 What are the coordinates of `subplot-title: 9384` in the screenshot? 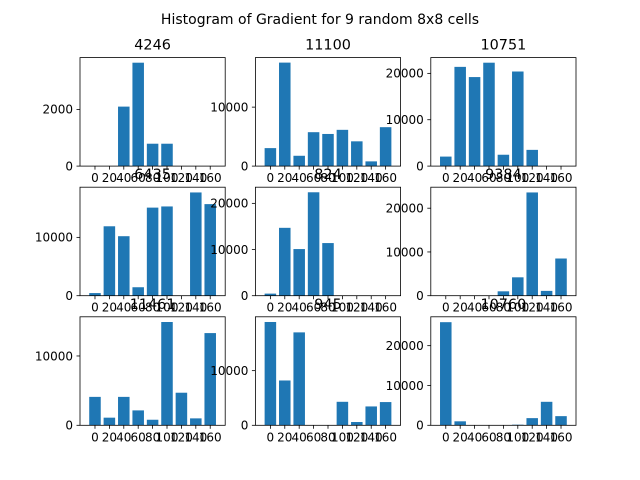 It's located at (503, 175).